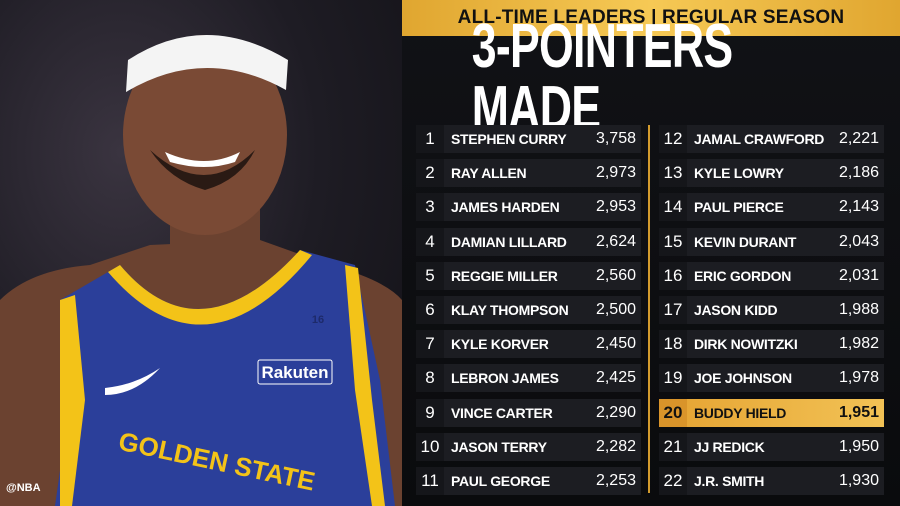 This screenshot has height=506, width=900. I want to click on leader-row: 5 REGGIE MILLER 2,560, so click(528, 275).